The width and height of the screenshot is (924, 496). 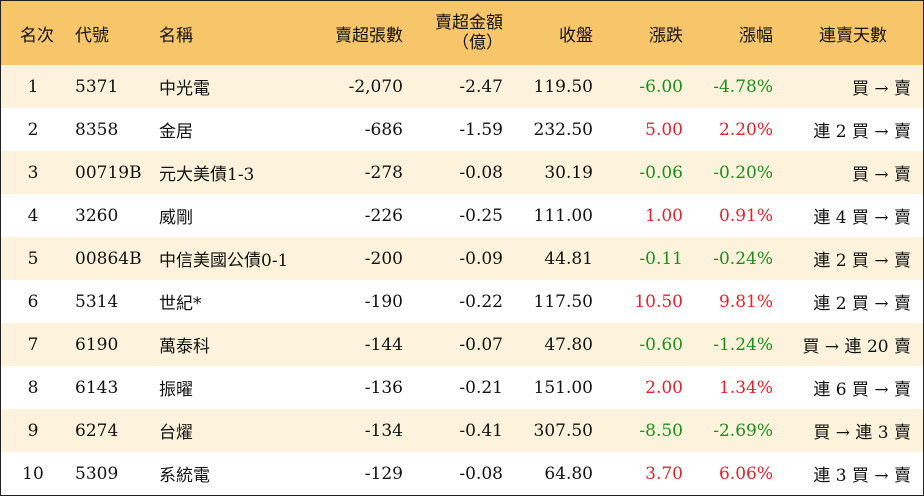 I want to click on cell-change: 2.00, so click(x=664, y=387).